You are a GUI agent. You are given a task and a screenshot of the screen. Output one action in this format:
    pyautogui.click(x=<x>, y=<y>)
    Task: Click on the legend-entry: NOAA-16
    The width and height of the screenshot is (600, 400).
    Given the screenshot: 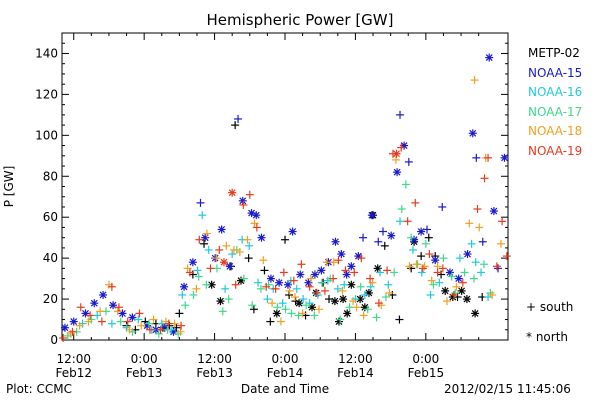 What is the action you would take?
    pyautogui.click(x=555, y=92)
    